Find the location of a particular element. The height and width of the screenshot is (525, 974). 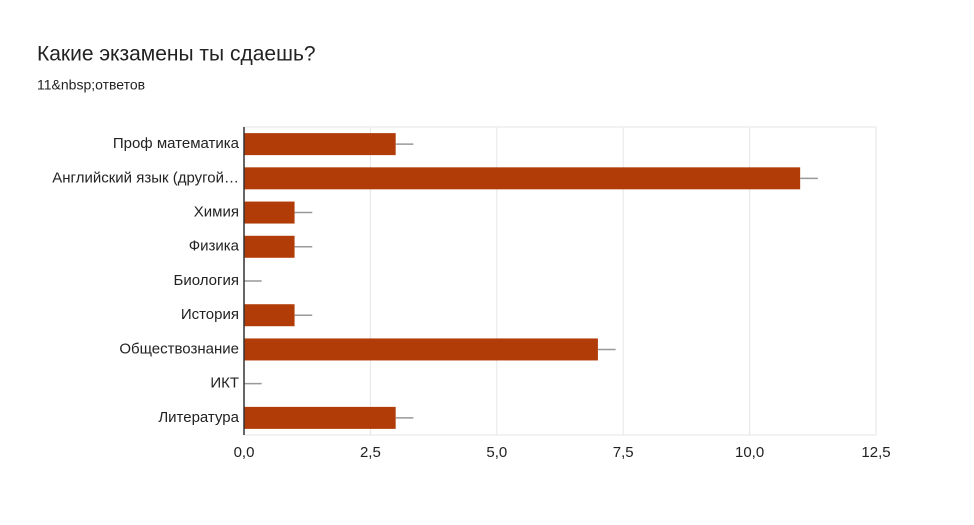

x-tick-label: 10,0 is located at coordinates (749, 452).